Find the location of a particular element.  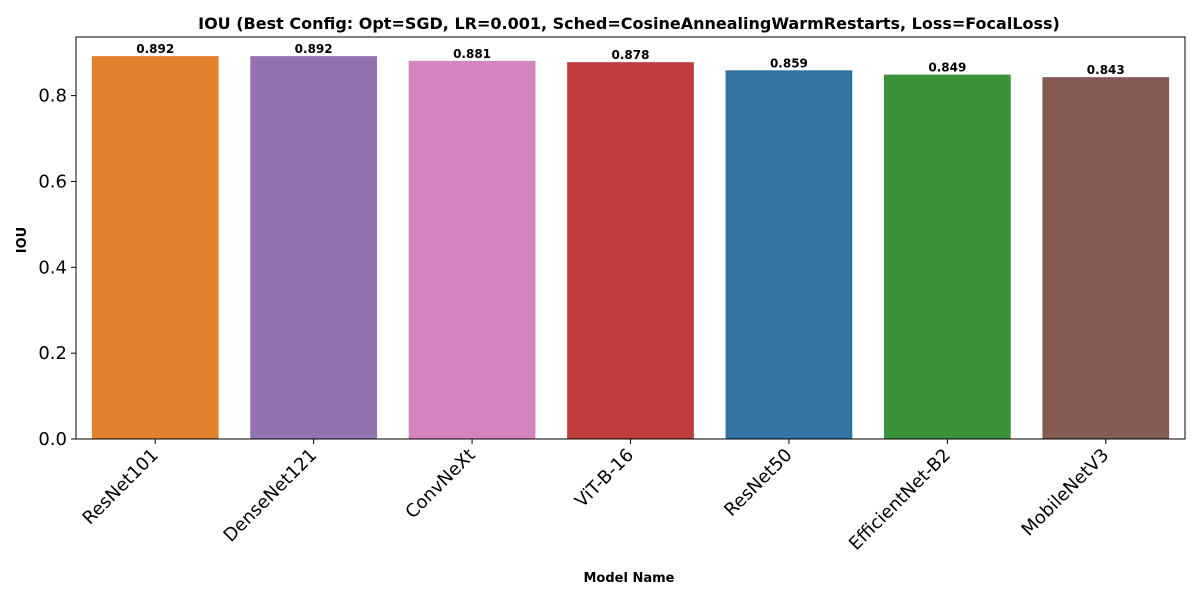

x-tick-label: ConvNeXt is located at coordinates (440, 484).